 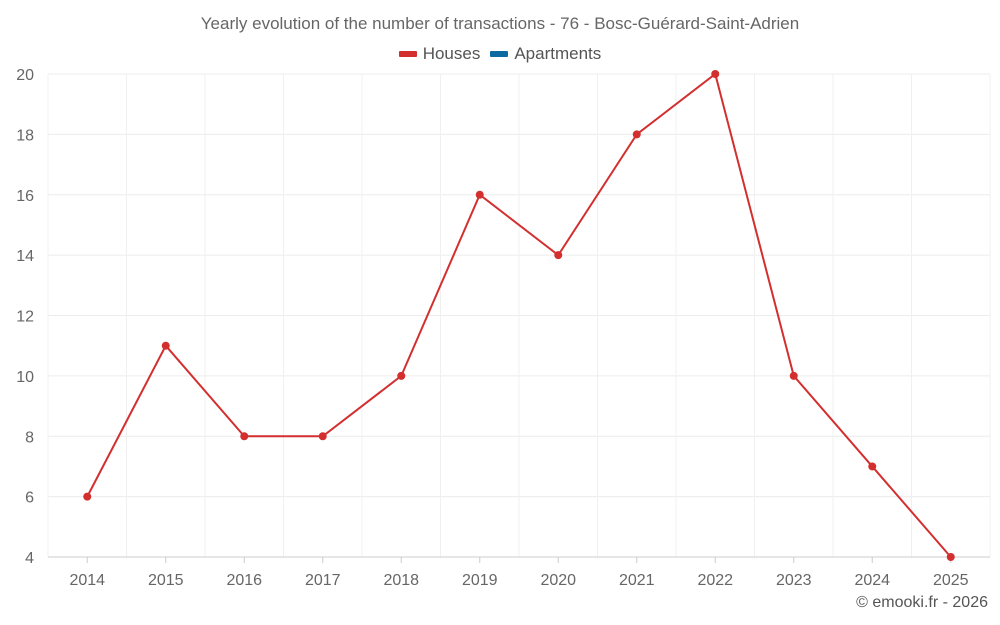 I want to click on x-tick-label: 2018, so click(x=401, y=580).